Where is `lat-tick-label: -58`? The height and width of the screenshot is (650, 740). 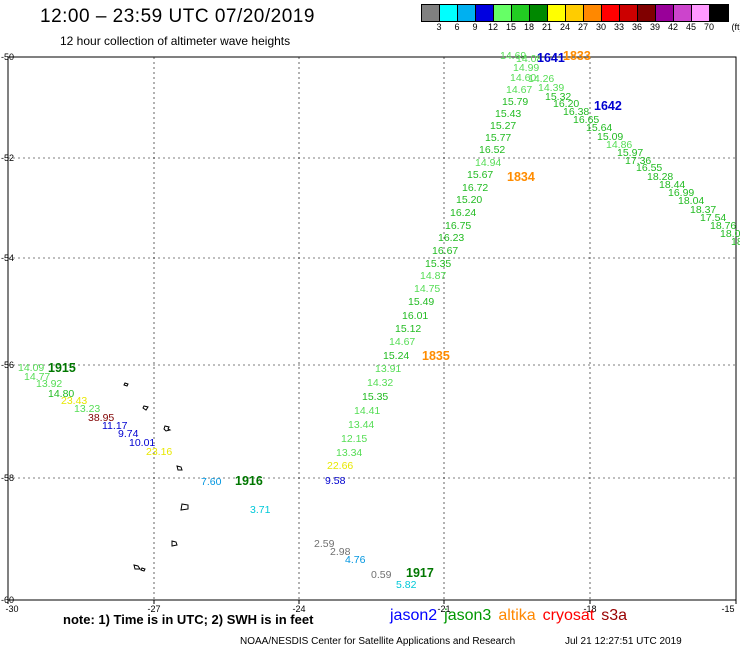 lat-tick-label: -58 is located at coordinates (7, 478).